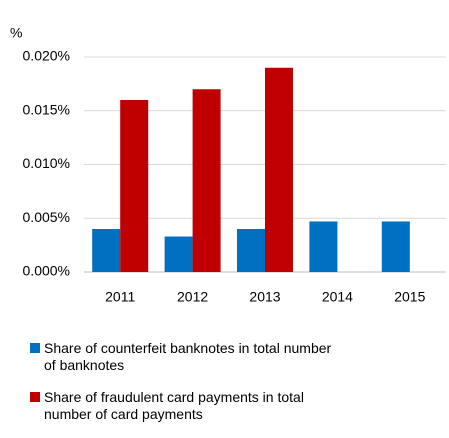 The width and height of the screenshot is (449, 438). I want to click on x-tick-label: 2012, so click(192, 297).